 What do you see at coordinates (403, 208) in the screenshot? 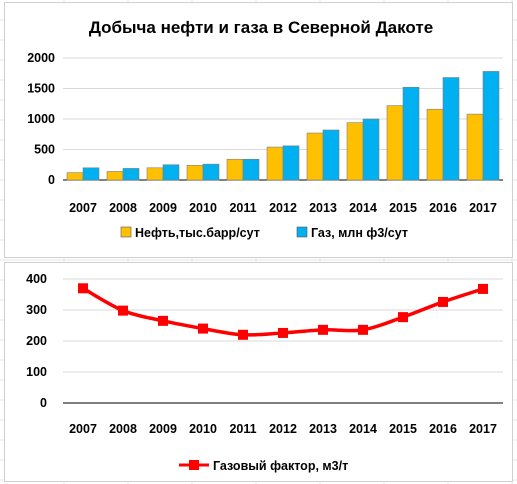
I see `bar-x-tick: 2015` at bounding box center [403, 208].